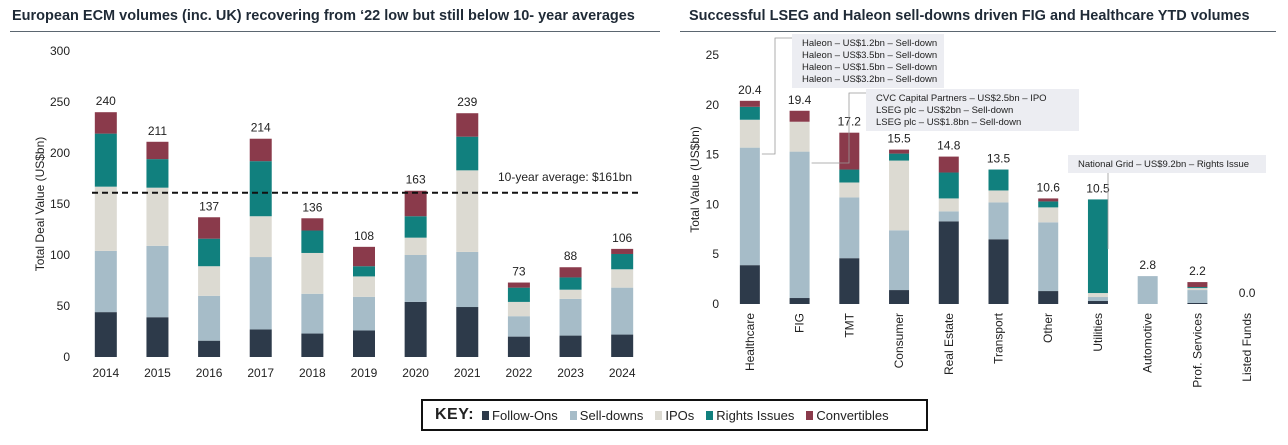  What do you see at coordinates (750, 415) in the screenshot?
I see `legend-item-rights-issues: Rights Issues` at bounding box center [750, 415].